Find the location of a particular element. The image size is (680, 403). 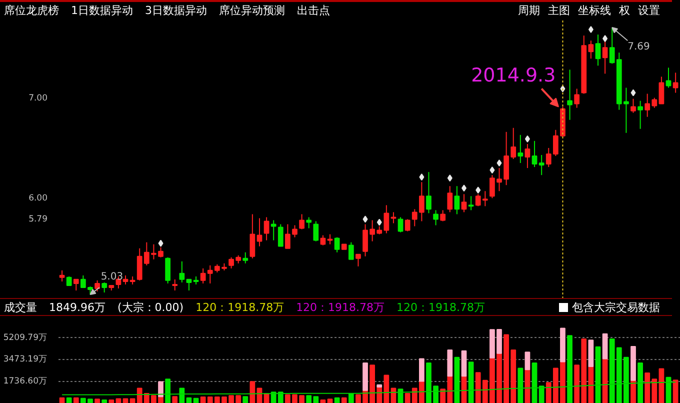

y-tick-label: 6.00 is located at coordinates (38, 199).